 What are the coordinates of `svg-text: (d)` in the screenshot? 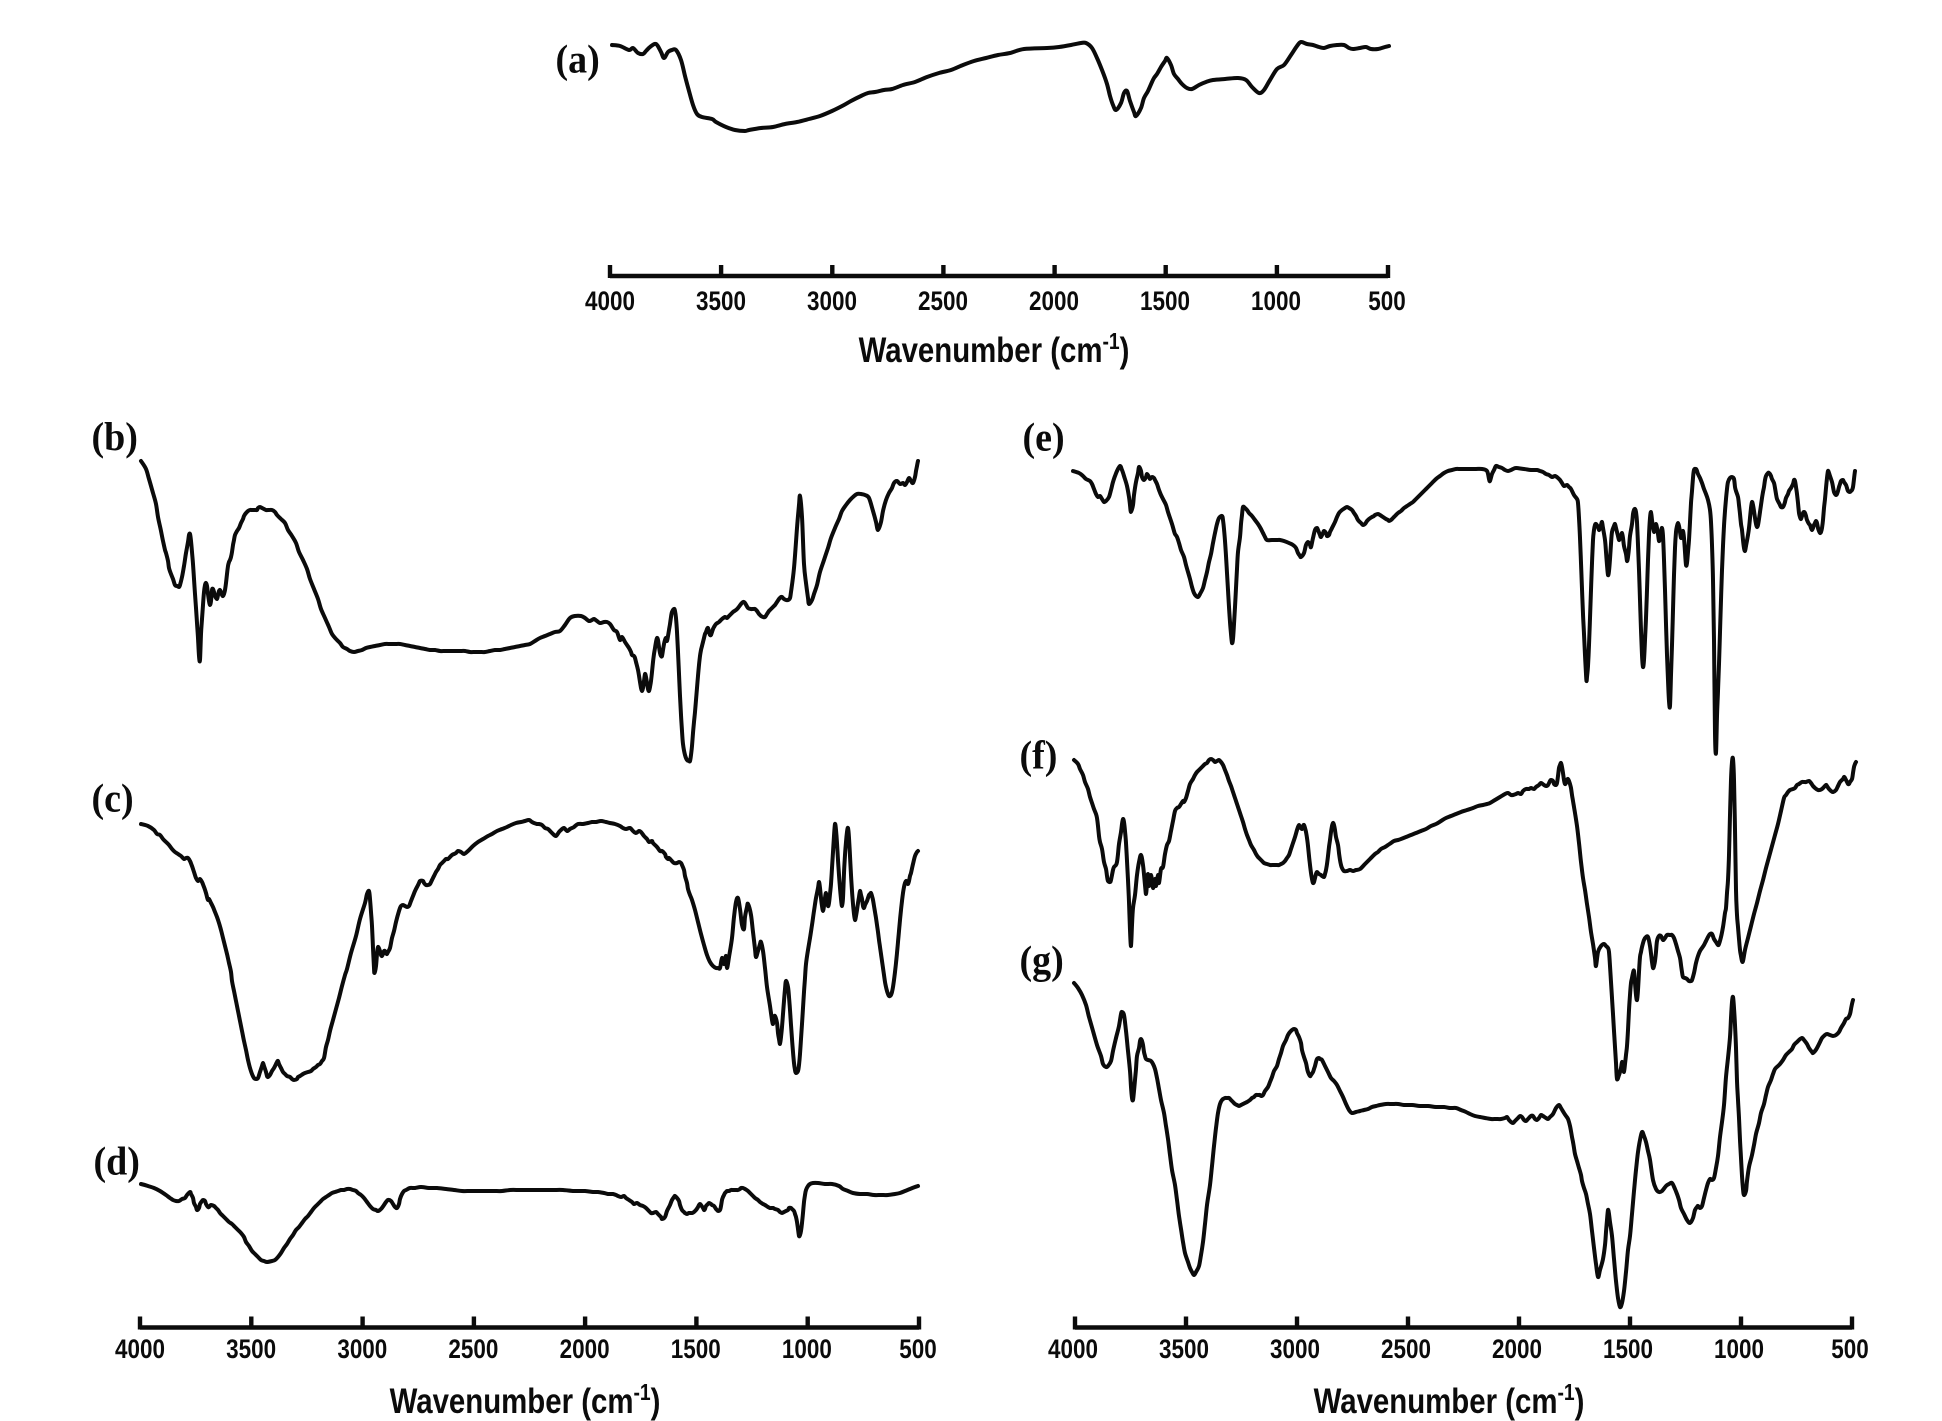 It's located at (117, 1162).